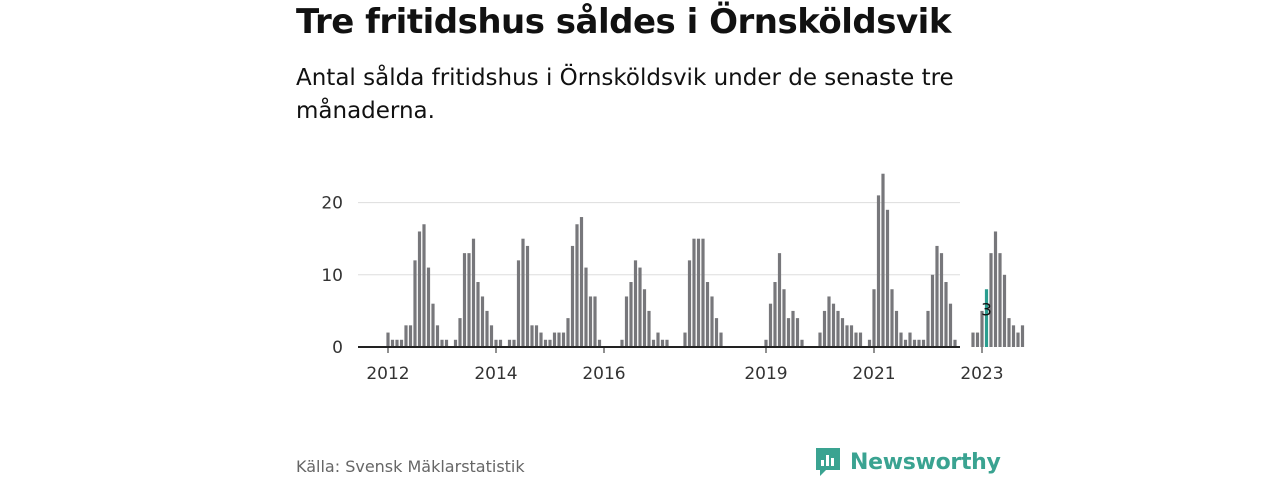 This screenshot has width=1280, height=480. I want to click on x-tick-label: 2023, so click(981, 374).